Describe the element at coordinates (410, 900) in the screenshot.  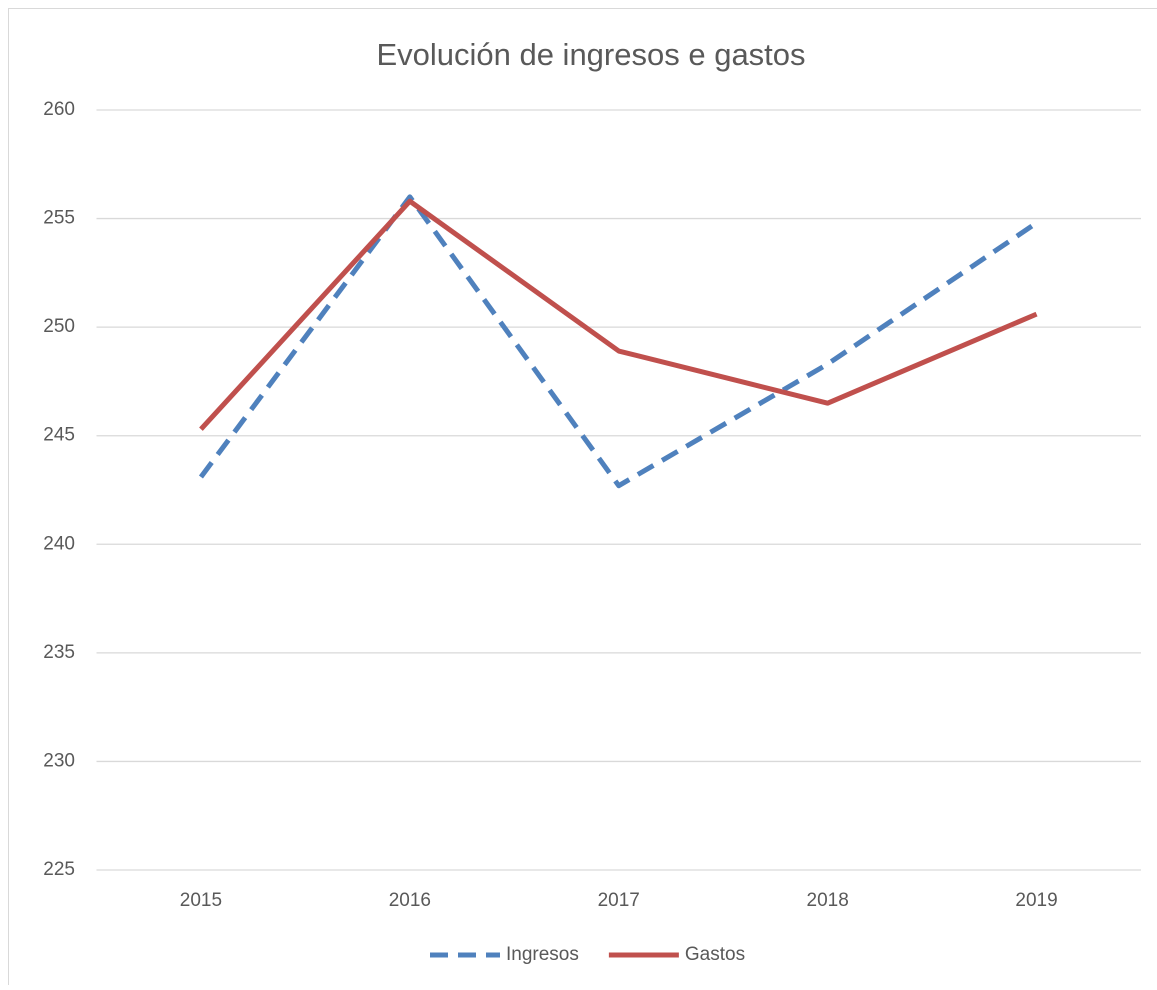
I see `x-tick-label: 2016` at that location.